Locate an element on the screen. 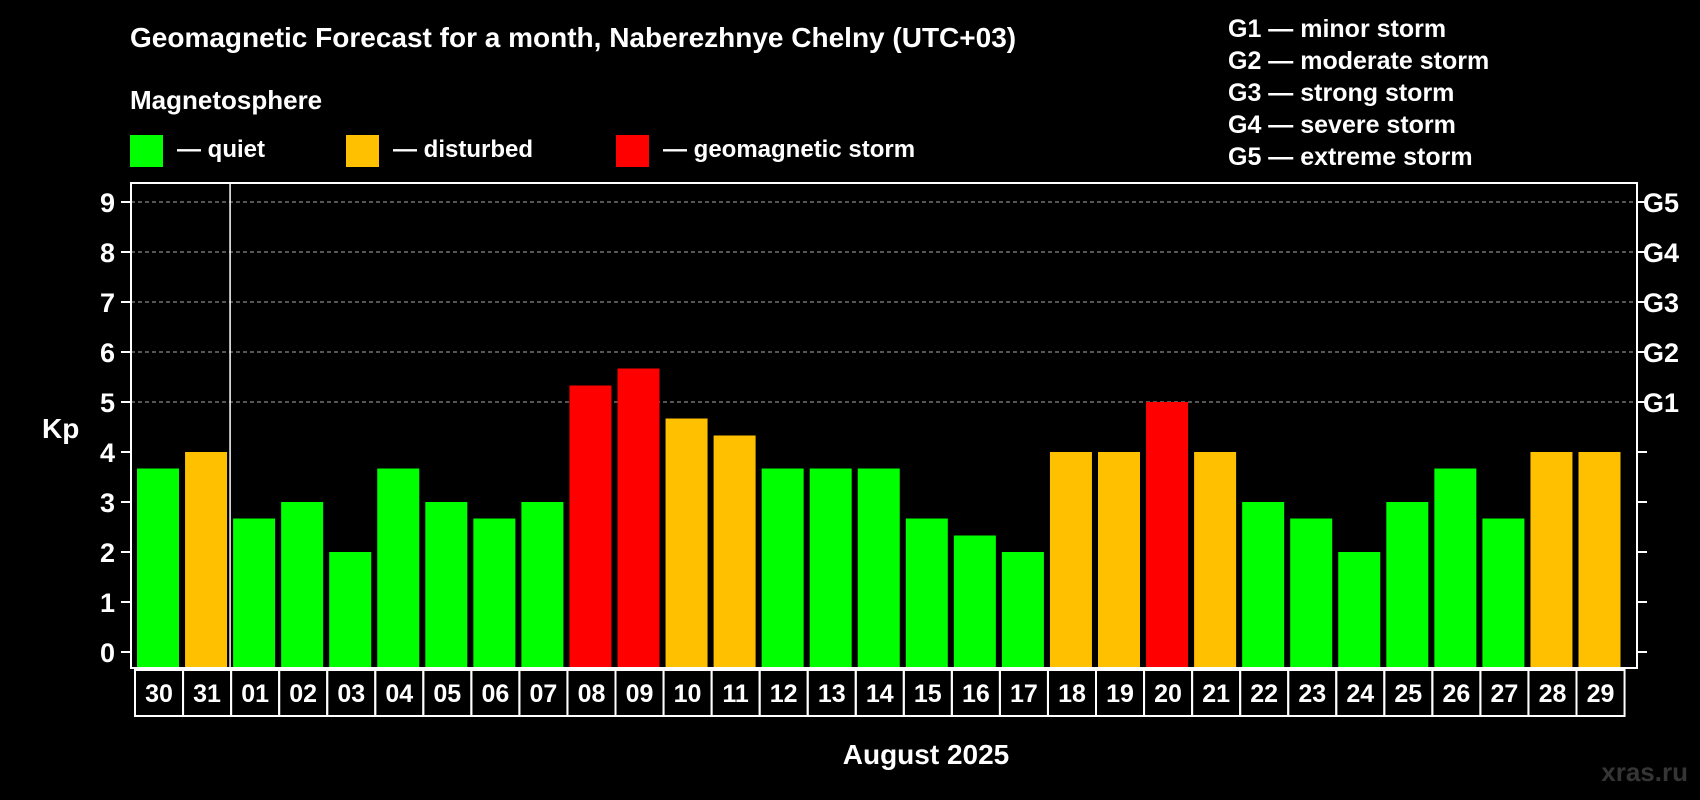  g-scale-legend-item: G5 — extreme storm is located at coordinates (1350, 157).